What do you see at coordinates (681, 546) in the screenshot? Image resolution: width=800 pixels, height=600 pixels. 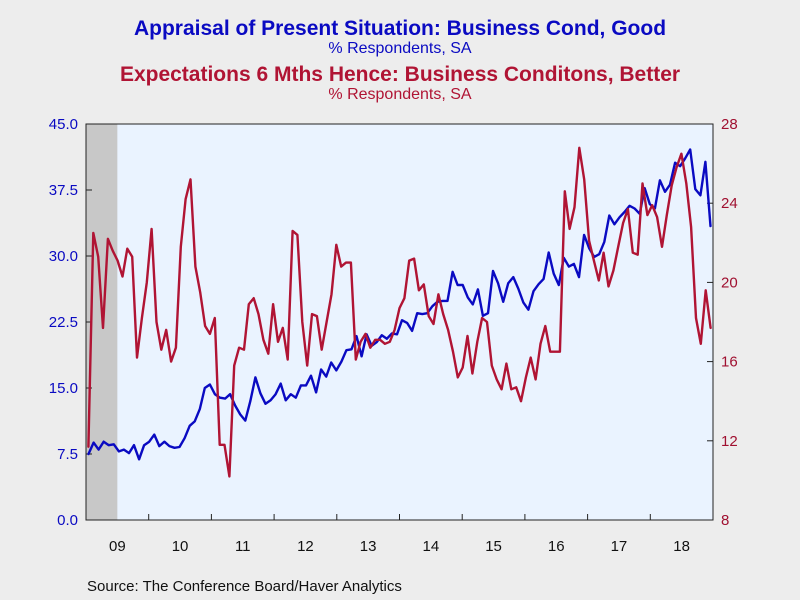 I see `x-axis-tick-label: 18` at bounding box center [681, 546].